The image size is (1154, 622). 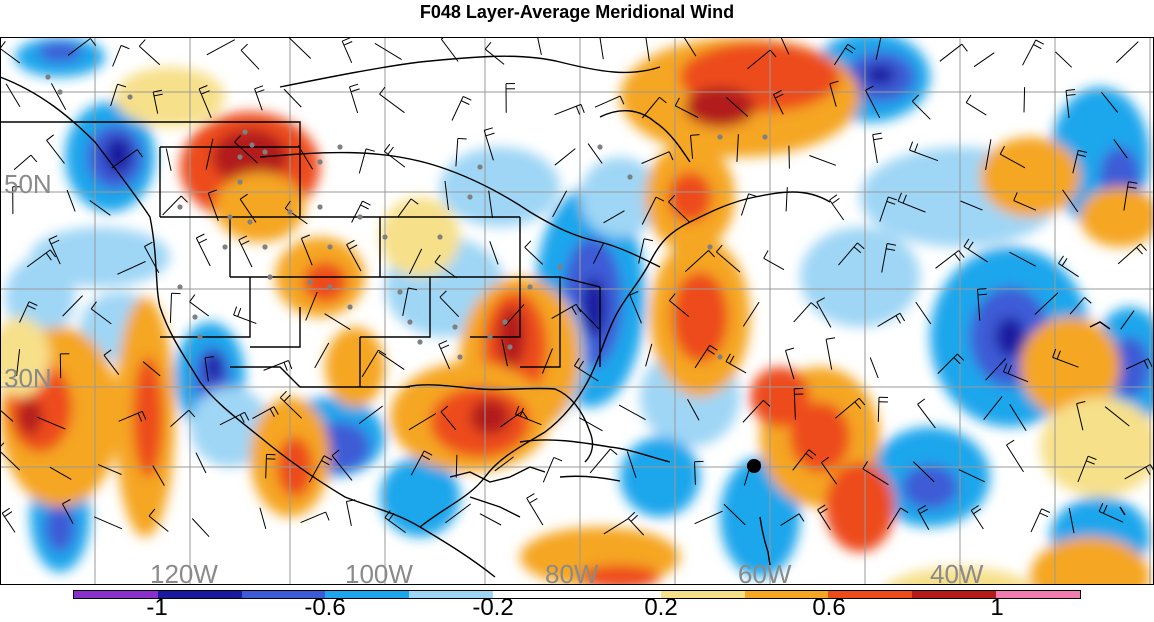 I want to click on storm-center-marker, so click(x=754, y=466).